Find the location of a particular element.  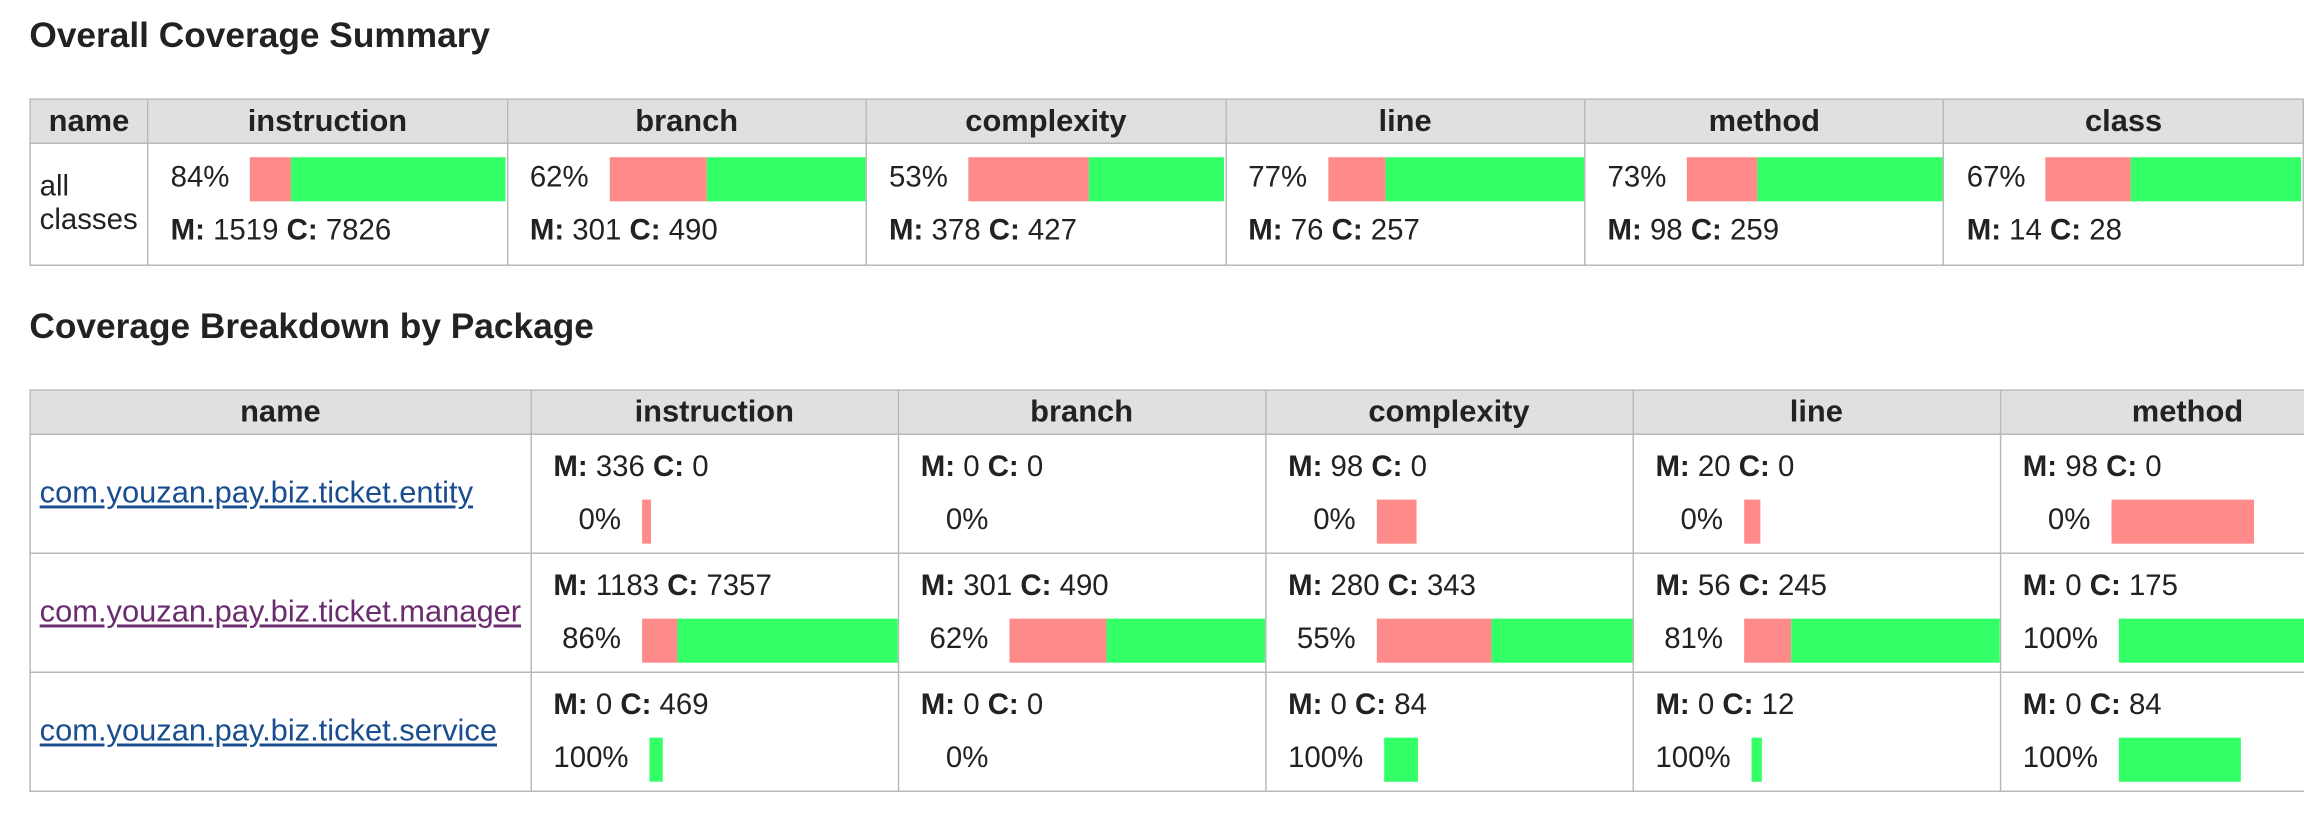

package-link: com.youzan.pay.biz.ticket.service is located at coordinates (268, 731).